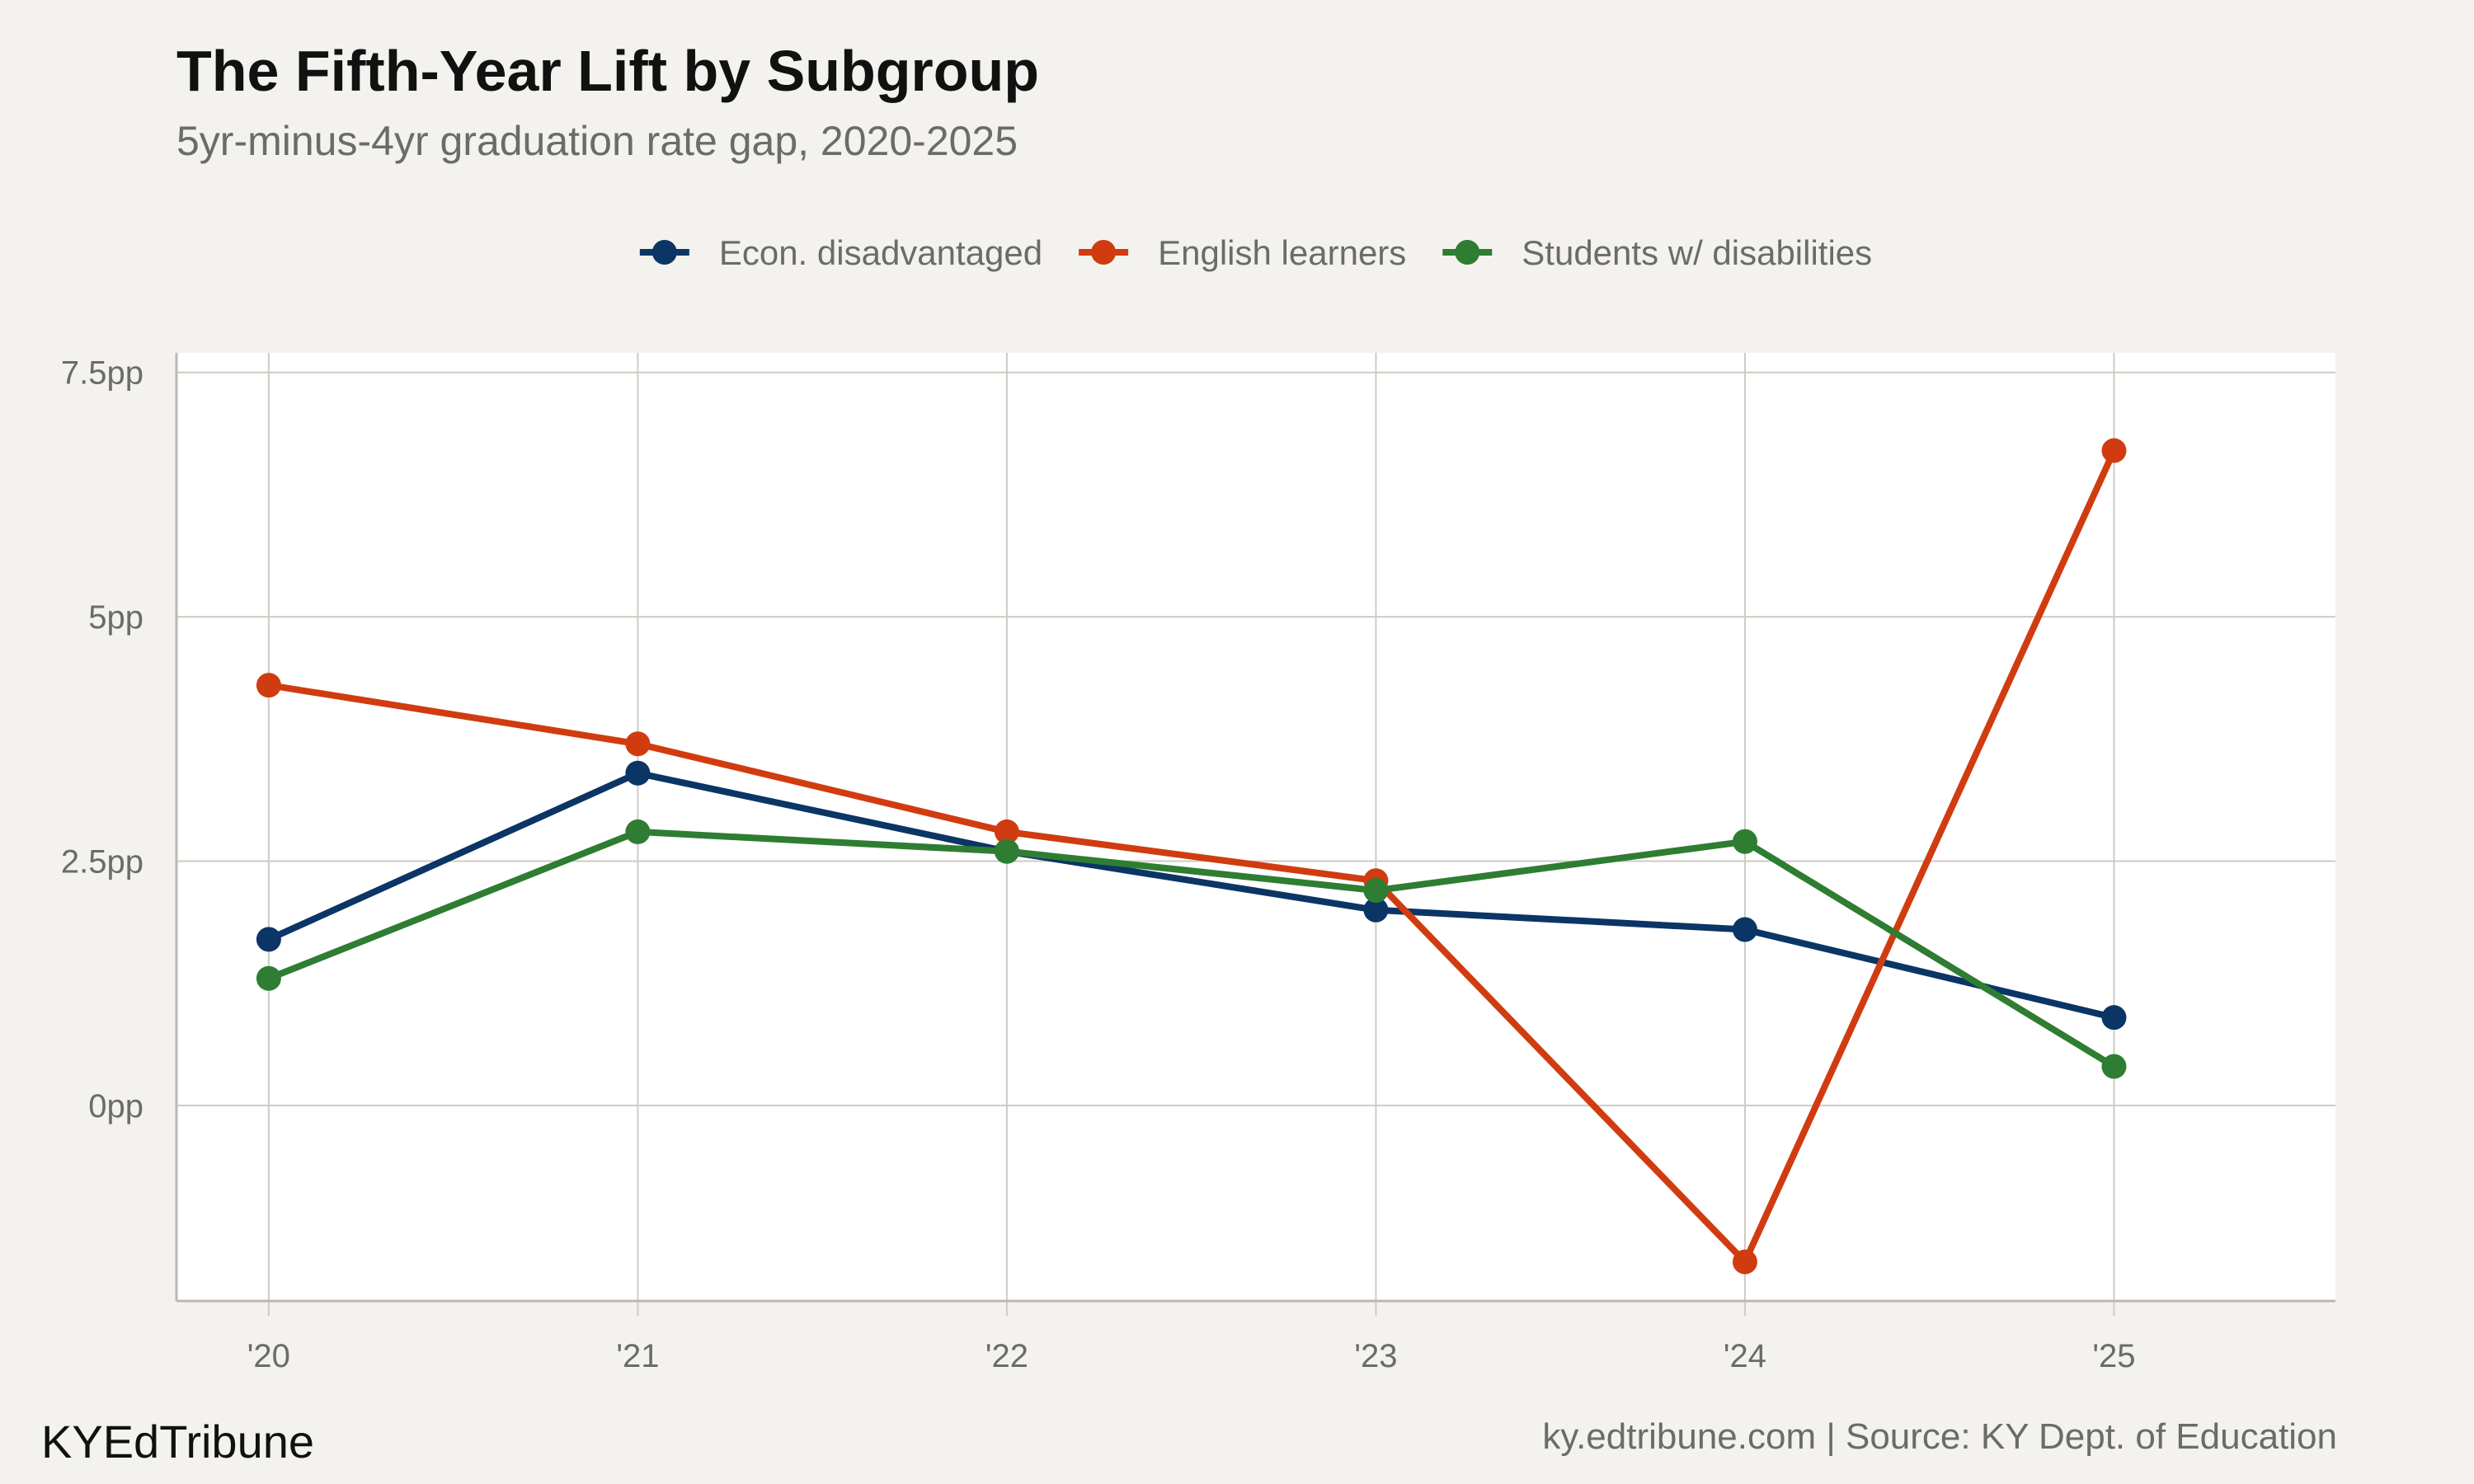 This screenshot has height=1484, width=2474. I want to click on legend-item: Students w/ disabilities, so click(1657, 252).